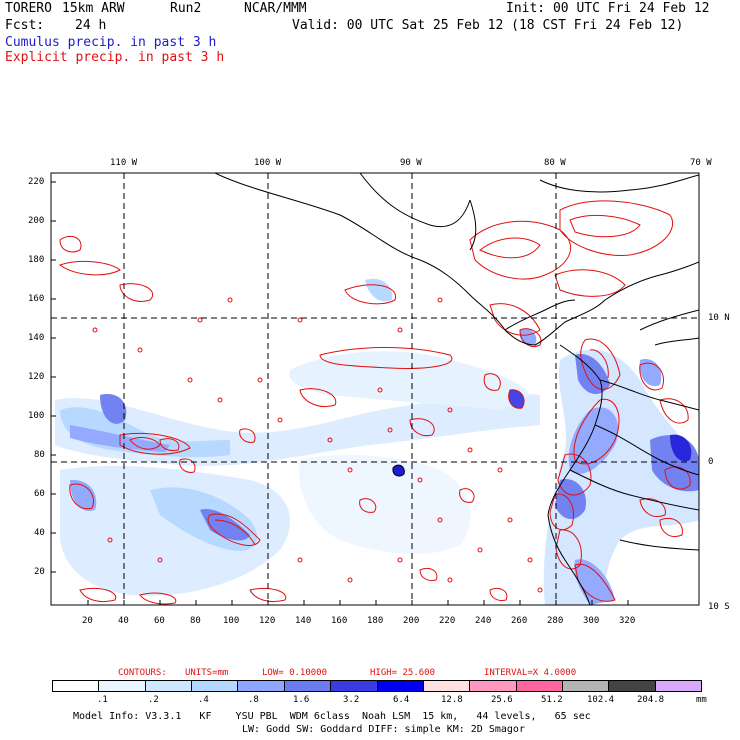 The image size is (740, 740). I want to click on y-tick: 180, so click(36, 260).